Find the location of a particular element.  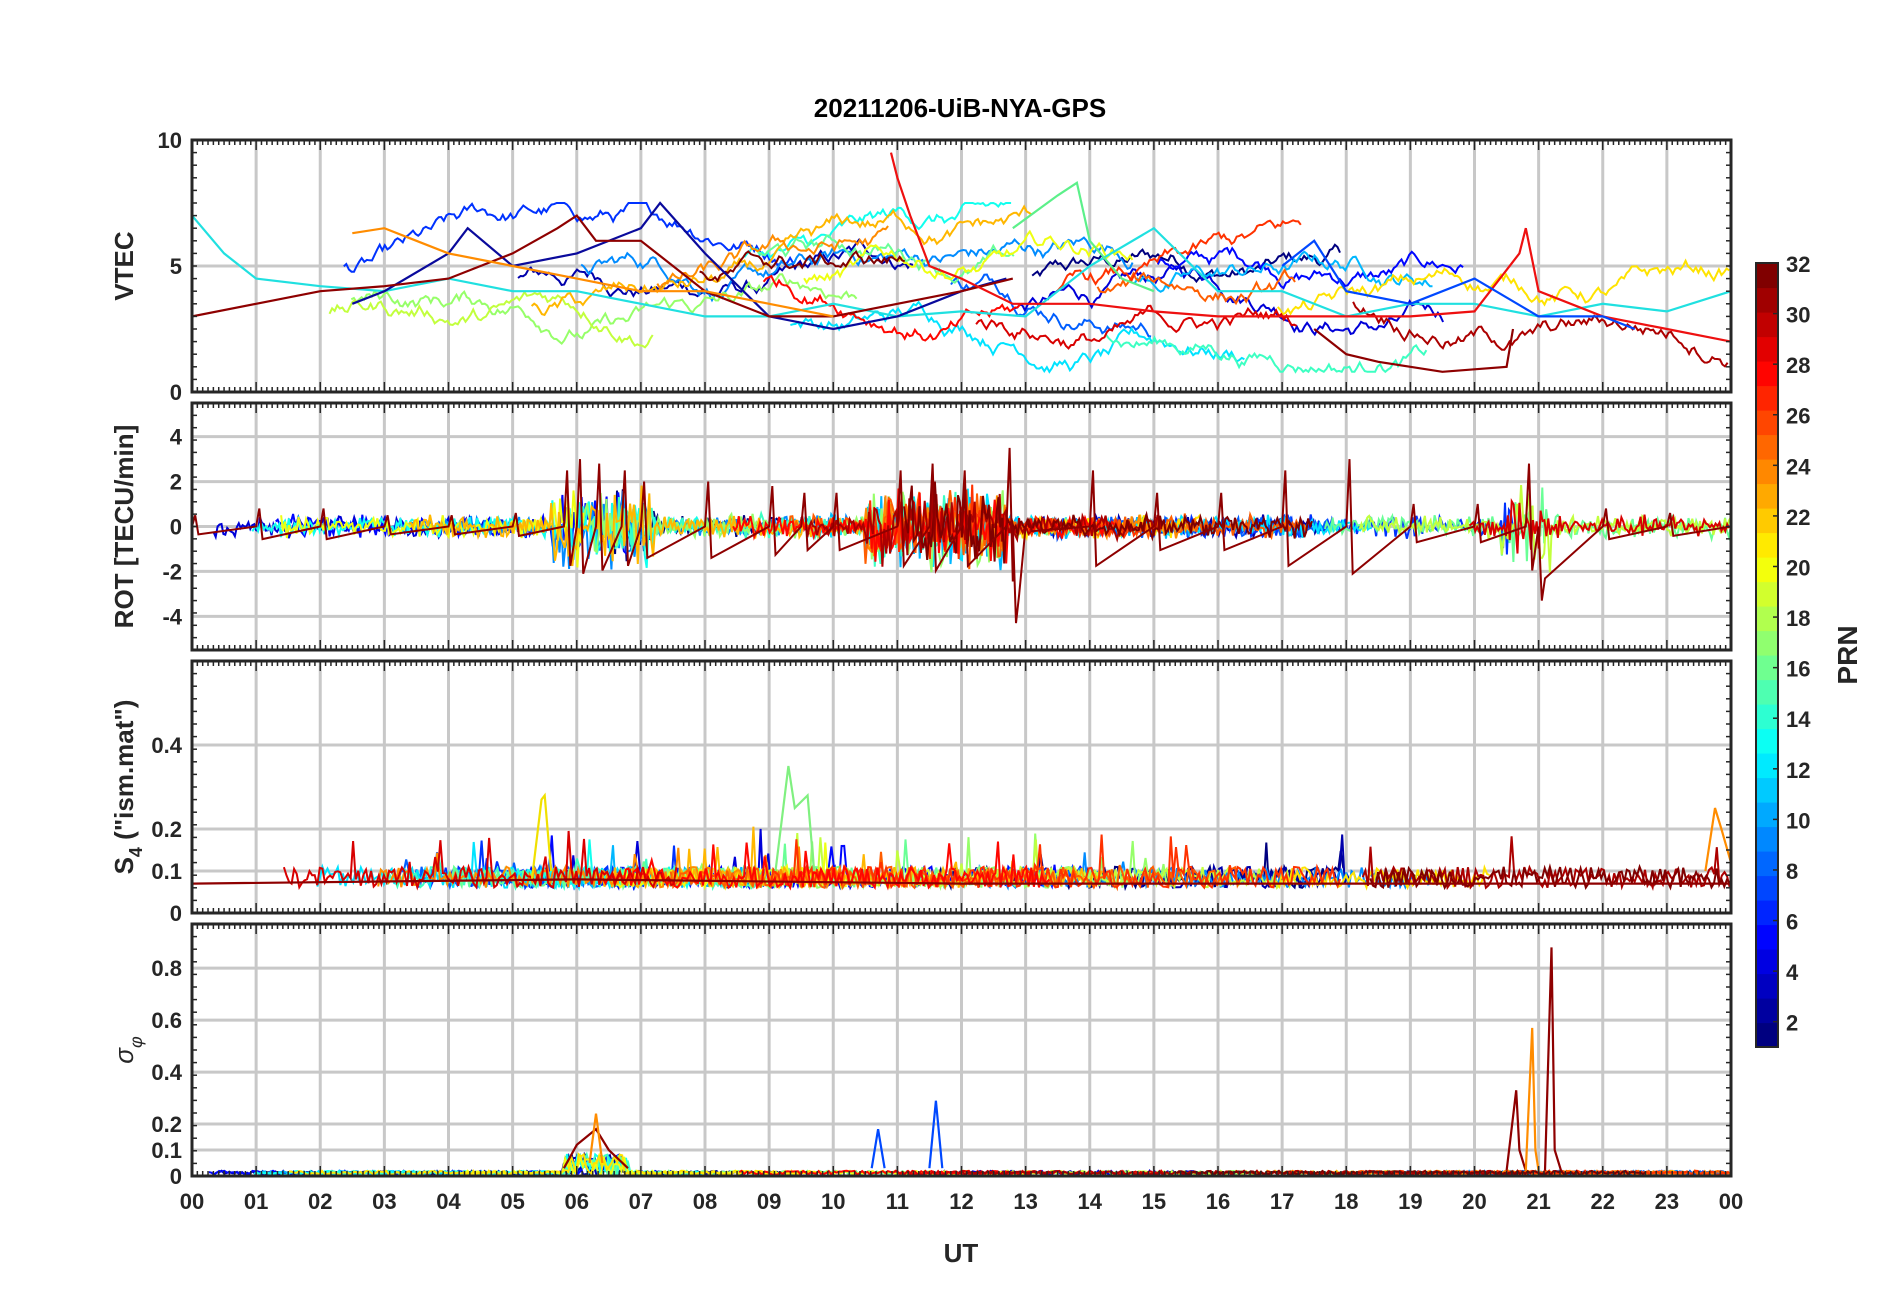

x-tick-label: 05 is located at coordinates (512, 1201).